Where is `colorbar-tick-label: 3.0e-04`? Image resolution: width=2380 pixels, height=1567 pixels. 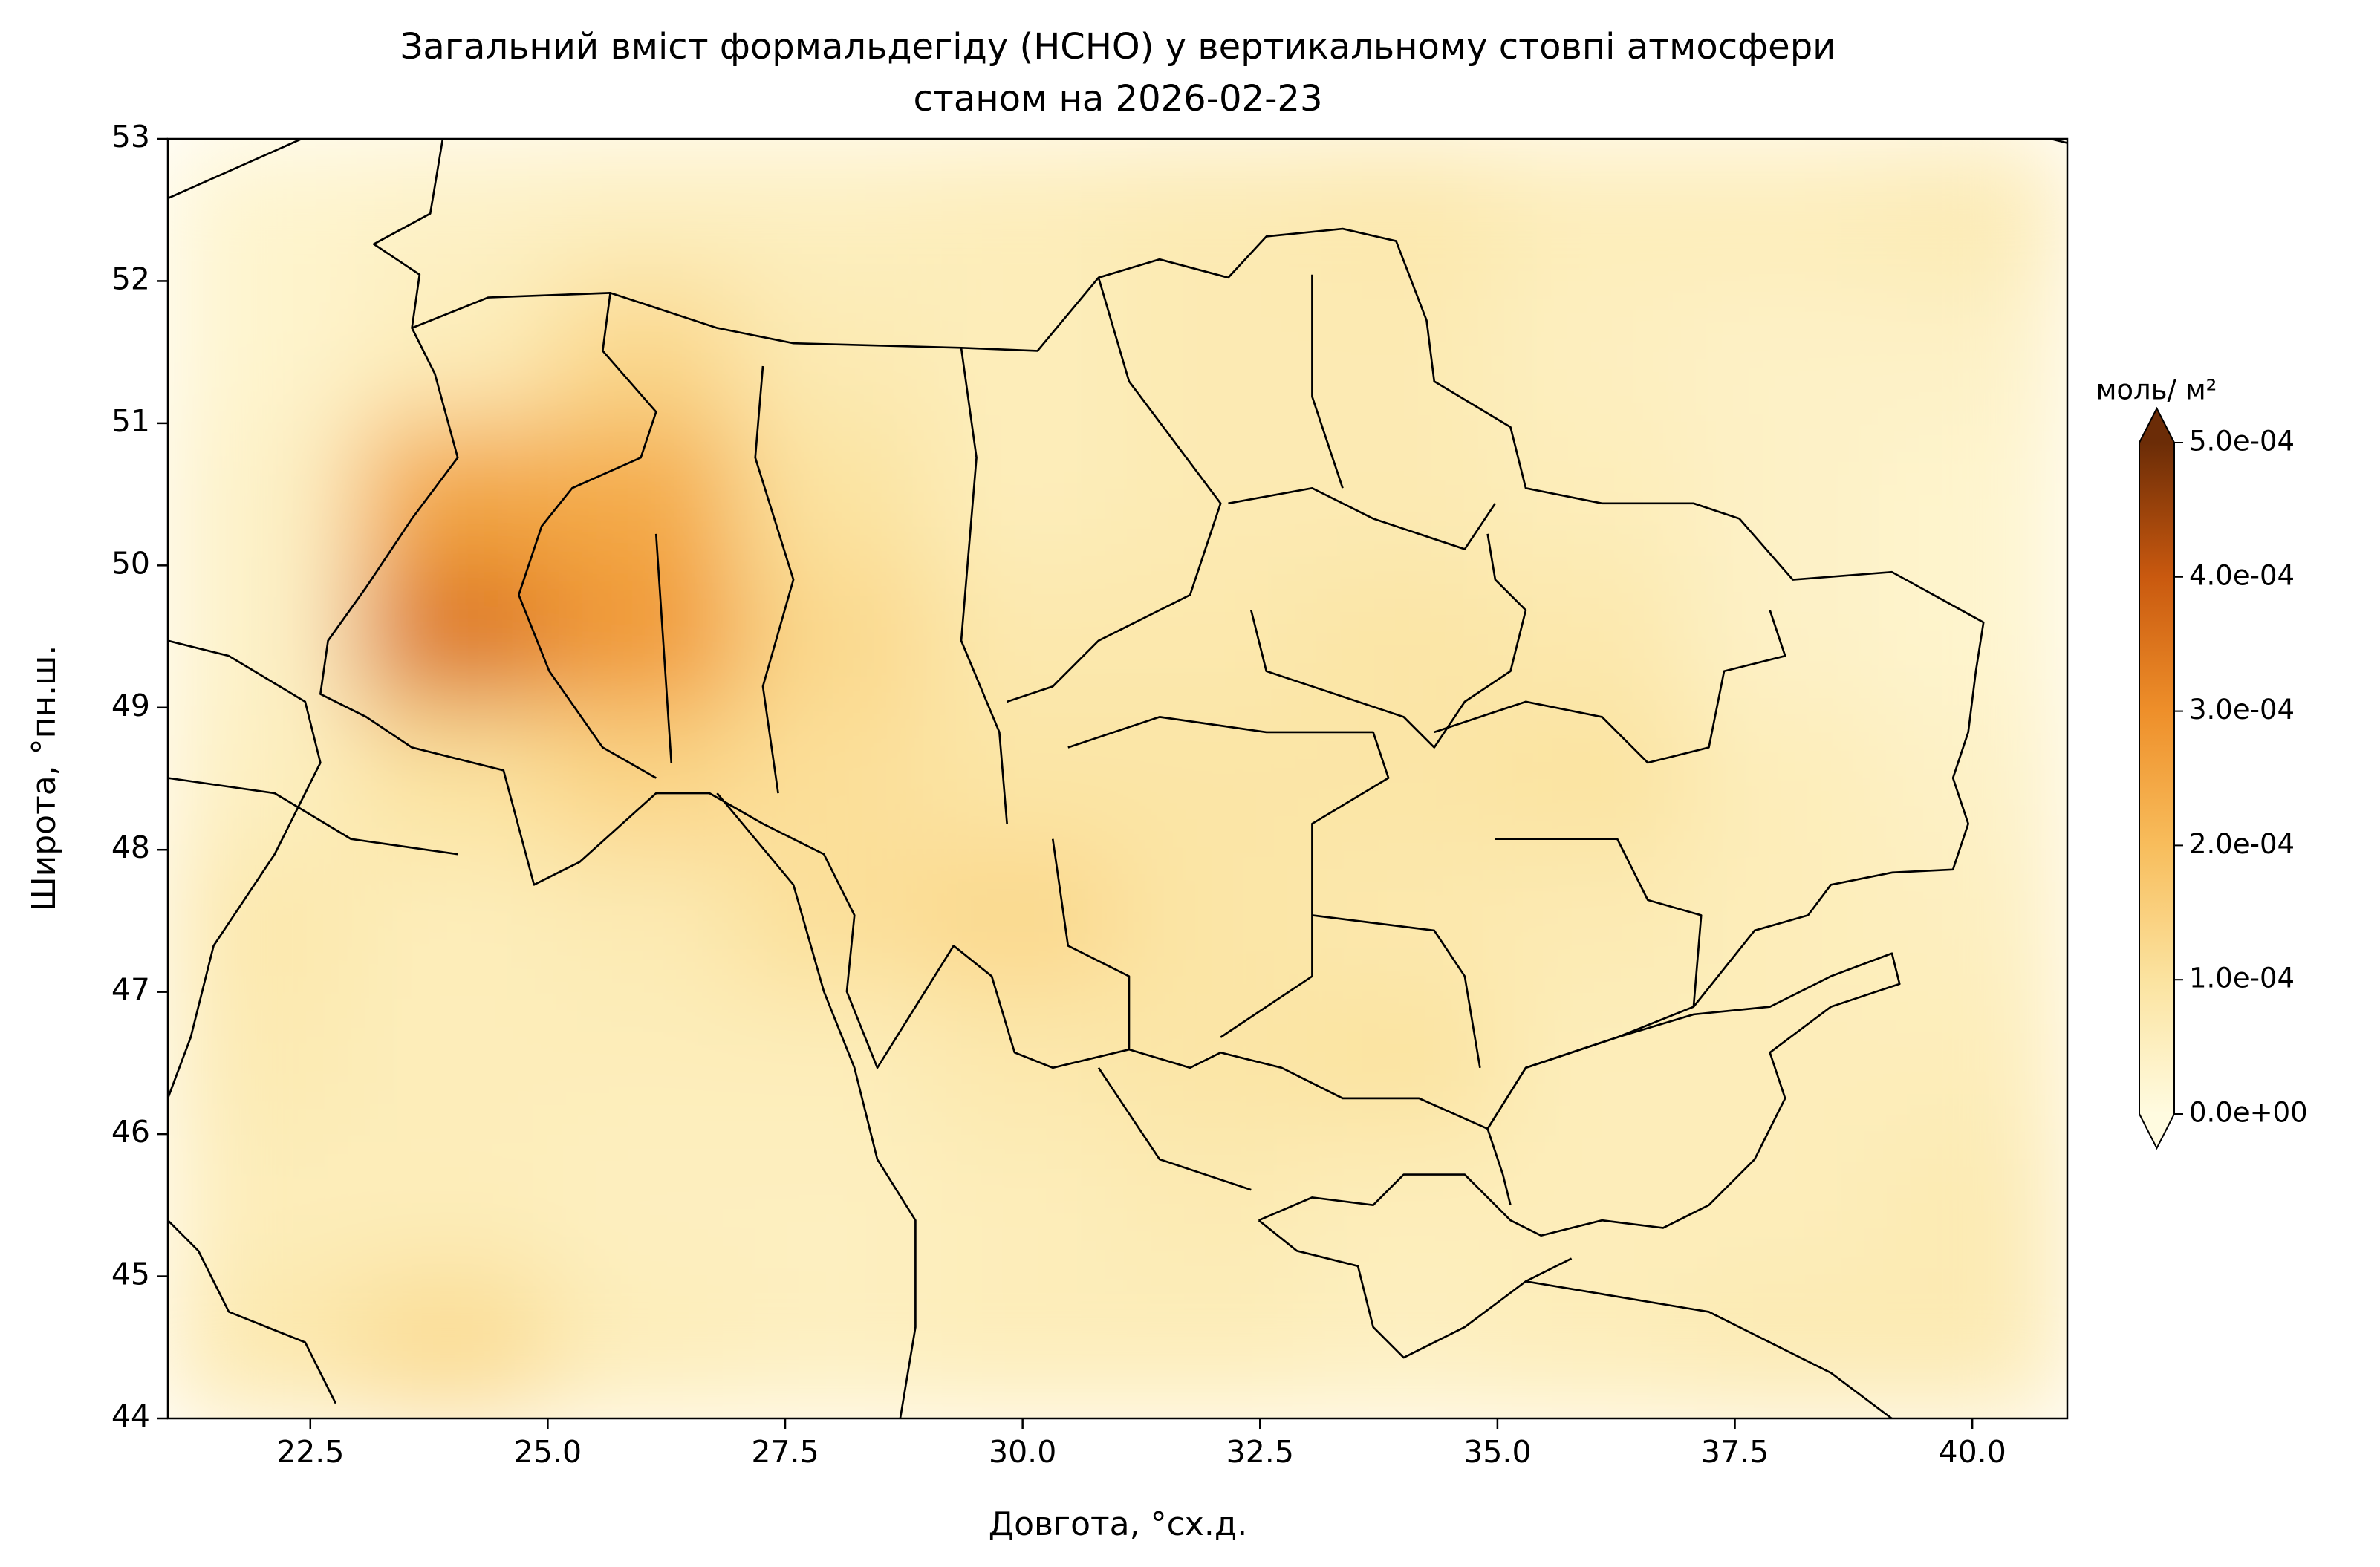
colorbar-tick-label: 3.0e-04 is located at coordinates (2242, 710).